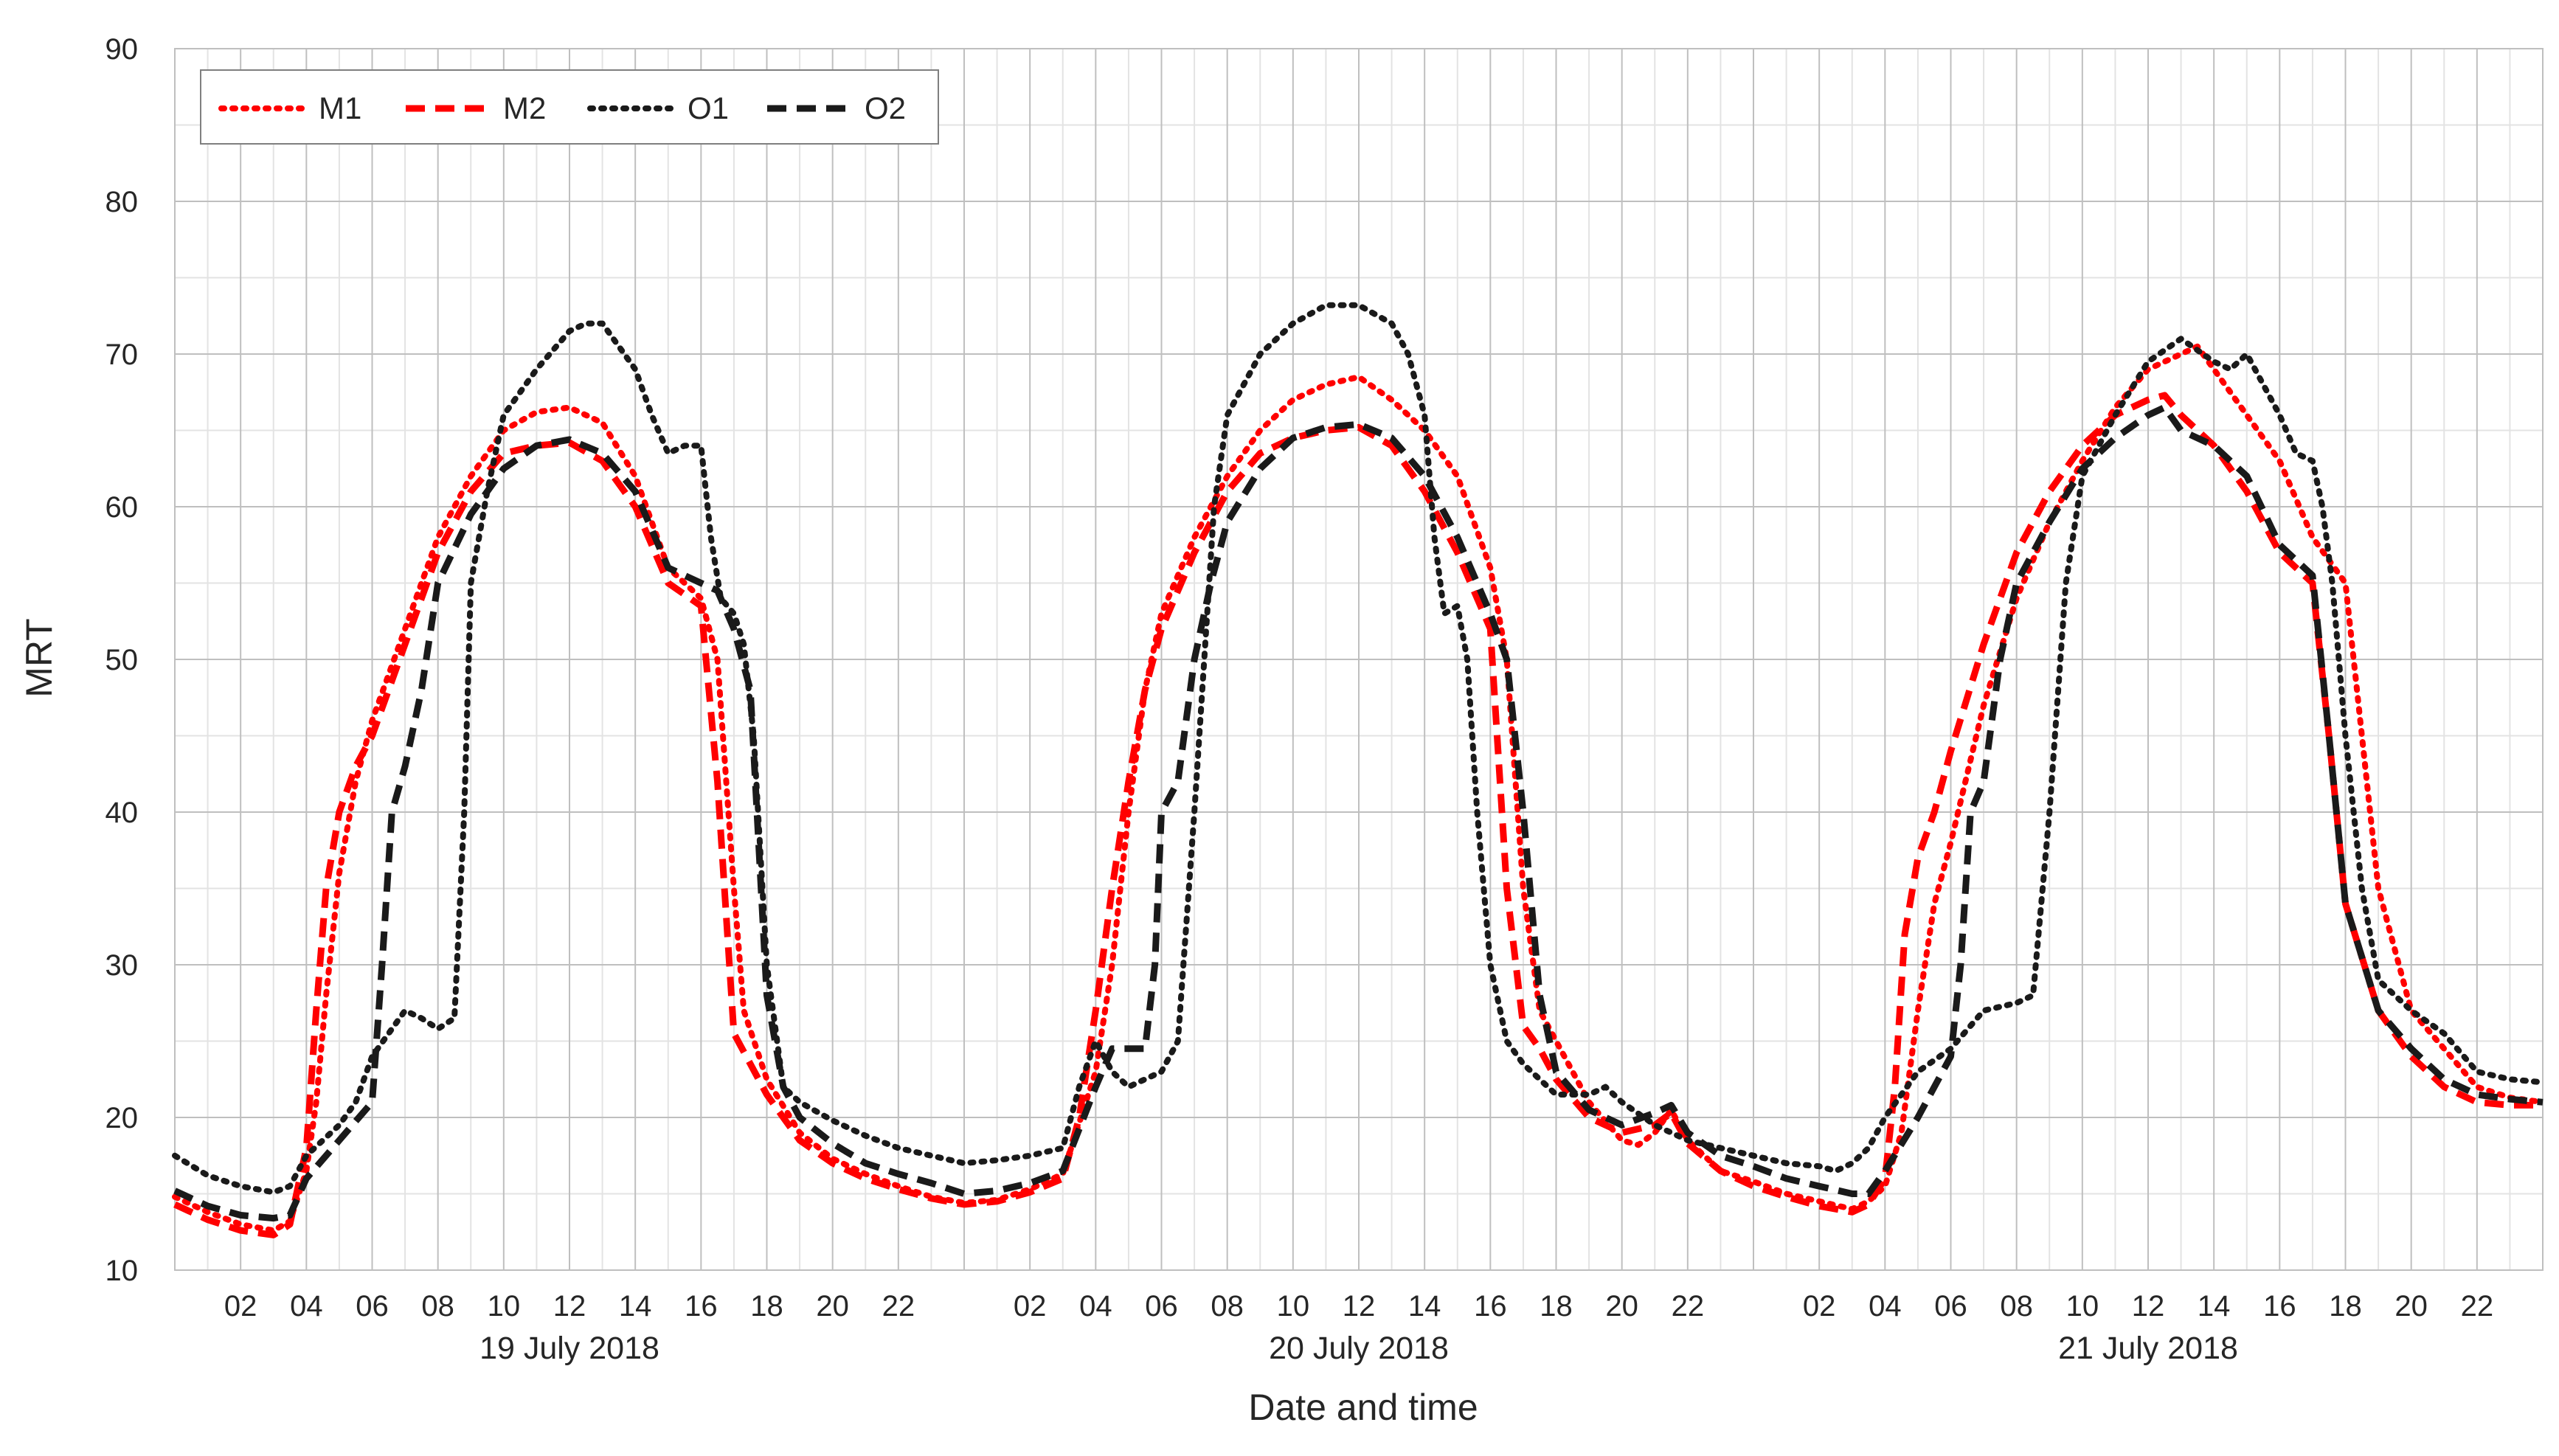 This screenshot has height=1456, width=2559. Describe the element at coordinates (122, 813) in the screenshot. I see `y-tick-label: 40` at that location.